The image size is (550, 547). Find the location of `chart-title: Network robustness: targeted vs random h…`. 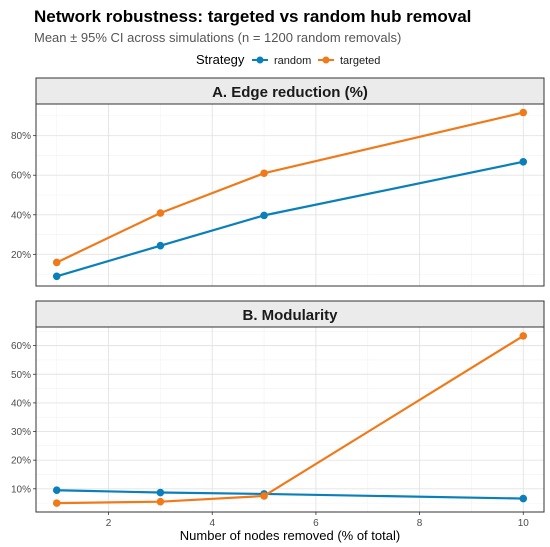

chart-title: Network robustness: targeted vs random h… is located at coordinates (252, 16).